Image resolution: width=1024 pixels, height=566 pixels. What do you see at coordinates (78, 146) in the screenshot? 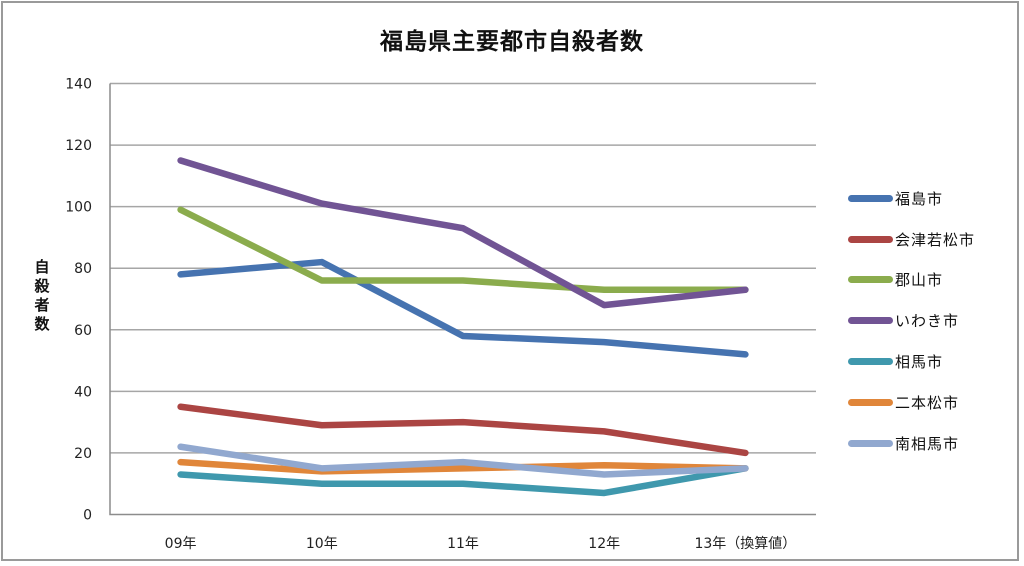
I see `y-tick-label: 120` at bounding box center [78, 146].